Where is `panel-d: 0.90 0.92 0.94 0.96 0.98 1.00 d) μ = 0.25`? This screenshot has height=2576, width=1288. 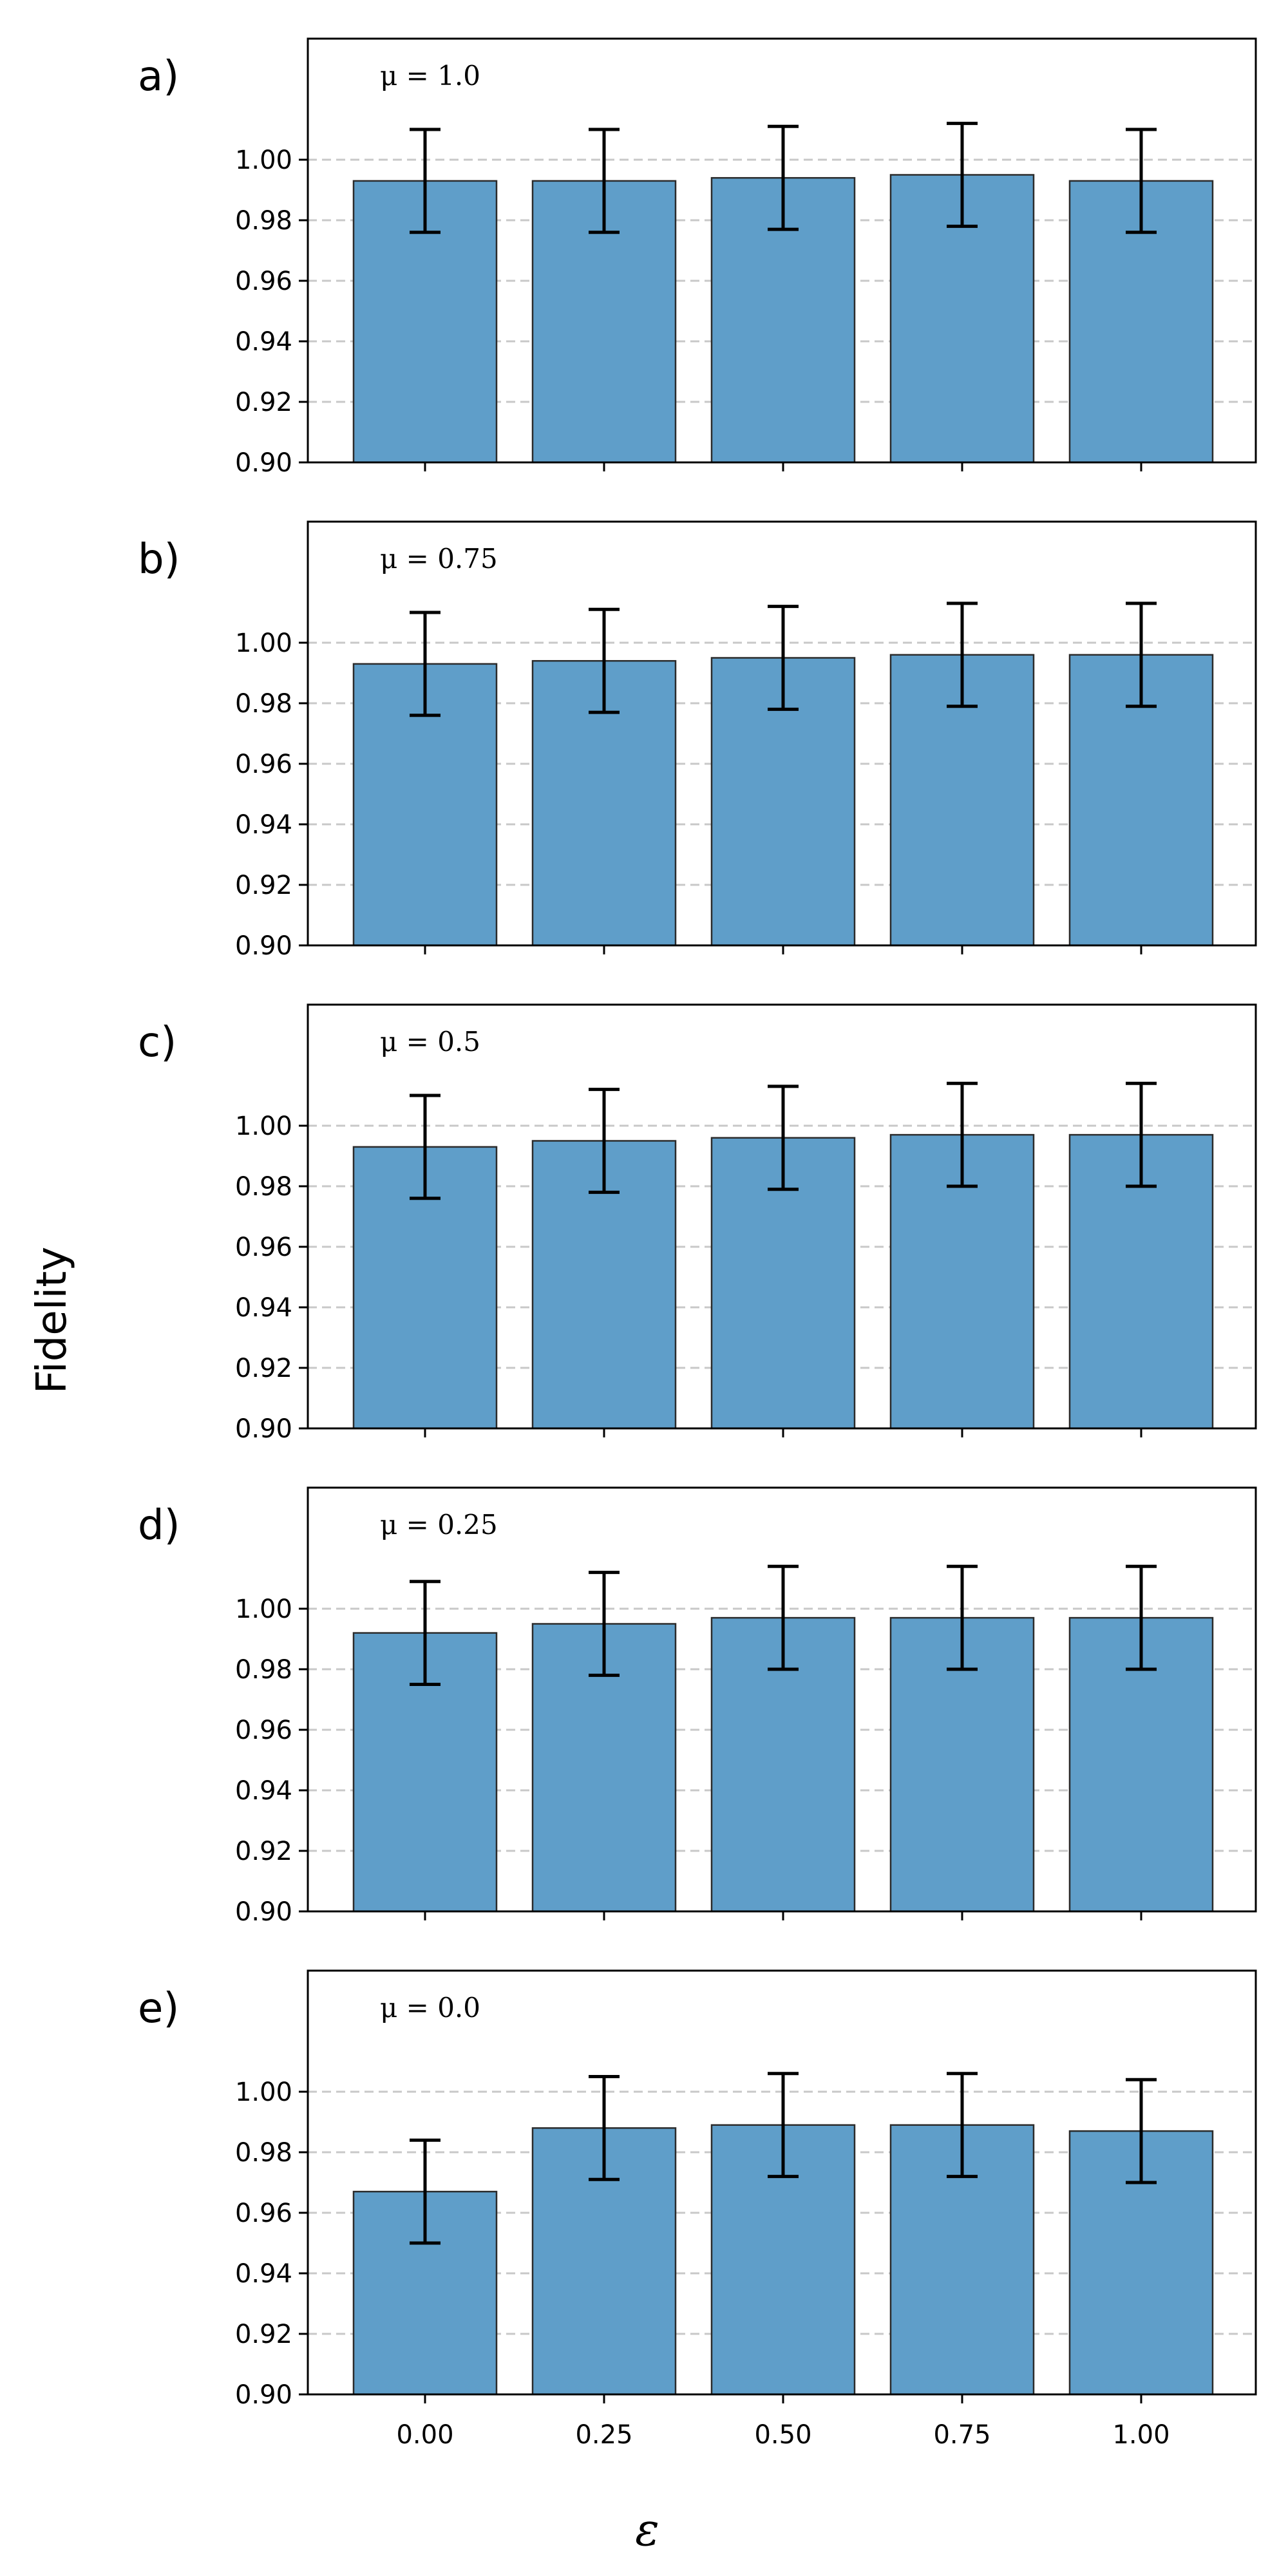 panel-d: 0.90 0.92 0.94 0.96 0.98 1.00 d) μ = 0.25 is located at coordinates (697, 1706).